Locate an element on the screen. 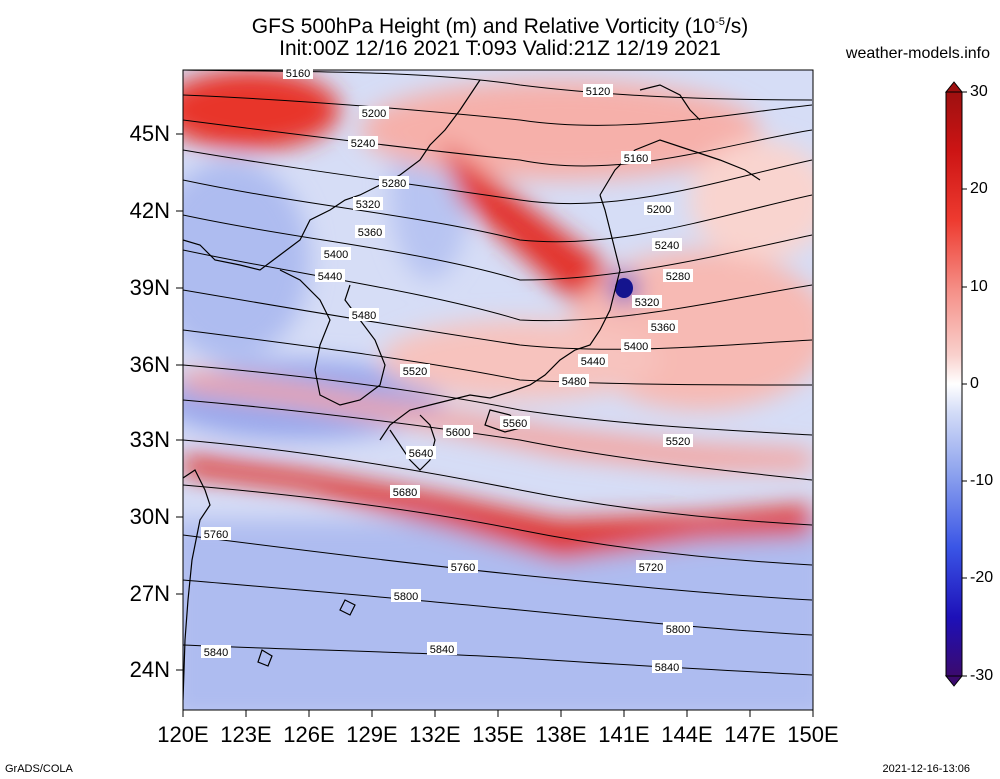  colorbar-label-0: 0 is located at coordinates (974, 383).